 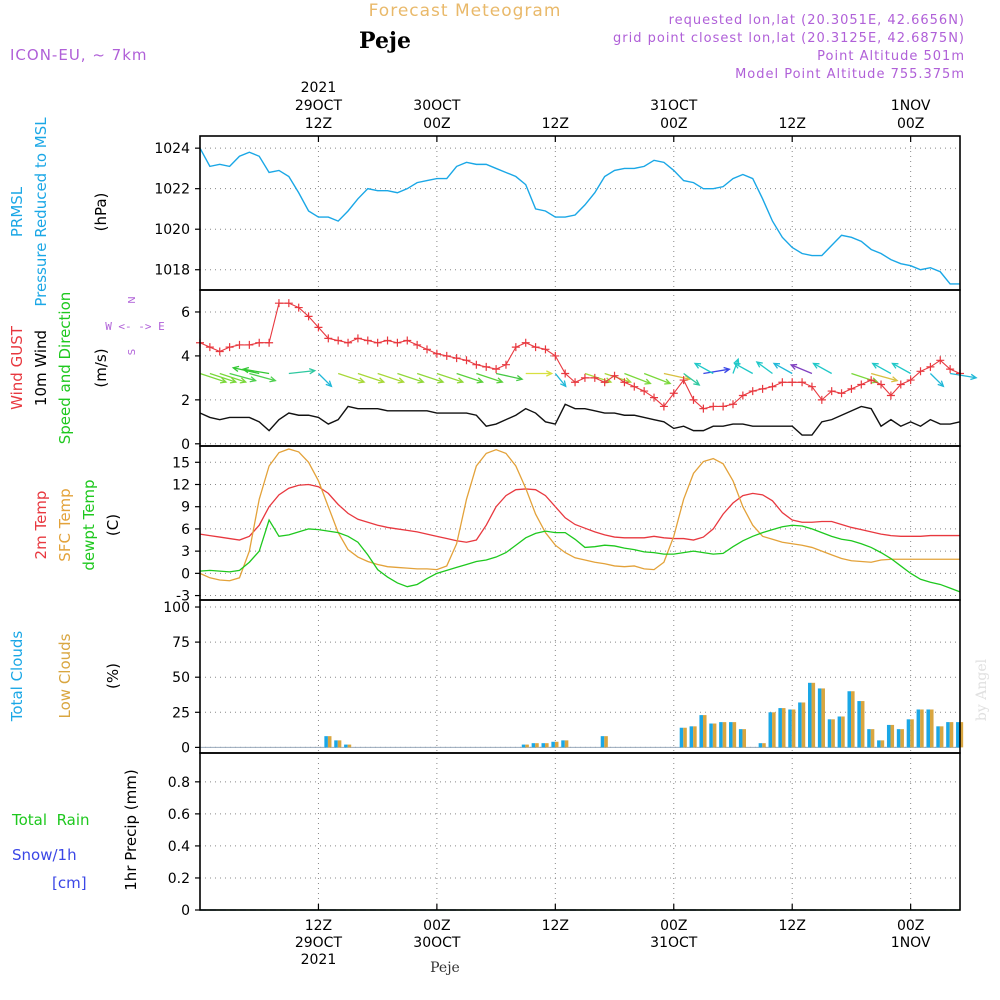 What do you see at coordinates (41, 368) in the screenshot?
I see `wind-10m-label: 10m Wind` at bounding box center [41, 368].